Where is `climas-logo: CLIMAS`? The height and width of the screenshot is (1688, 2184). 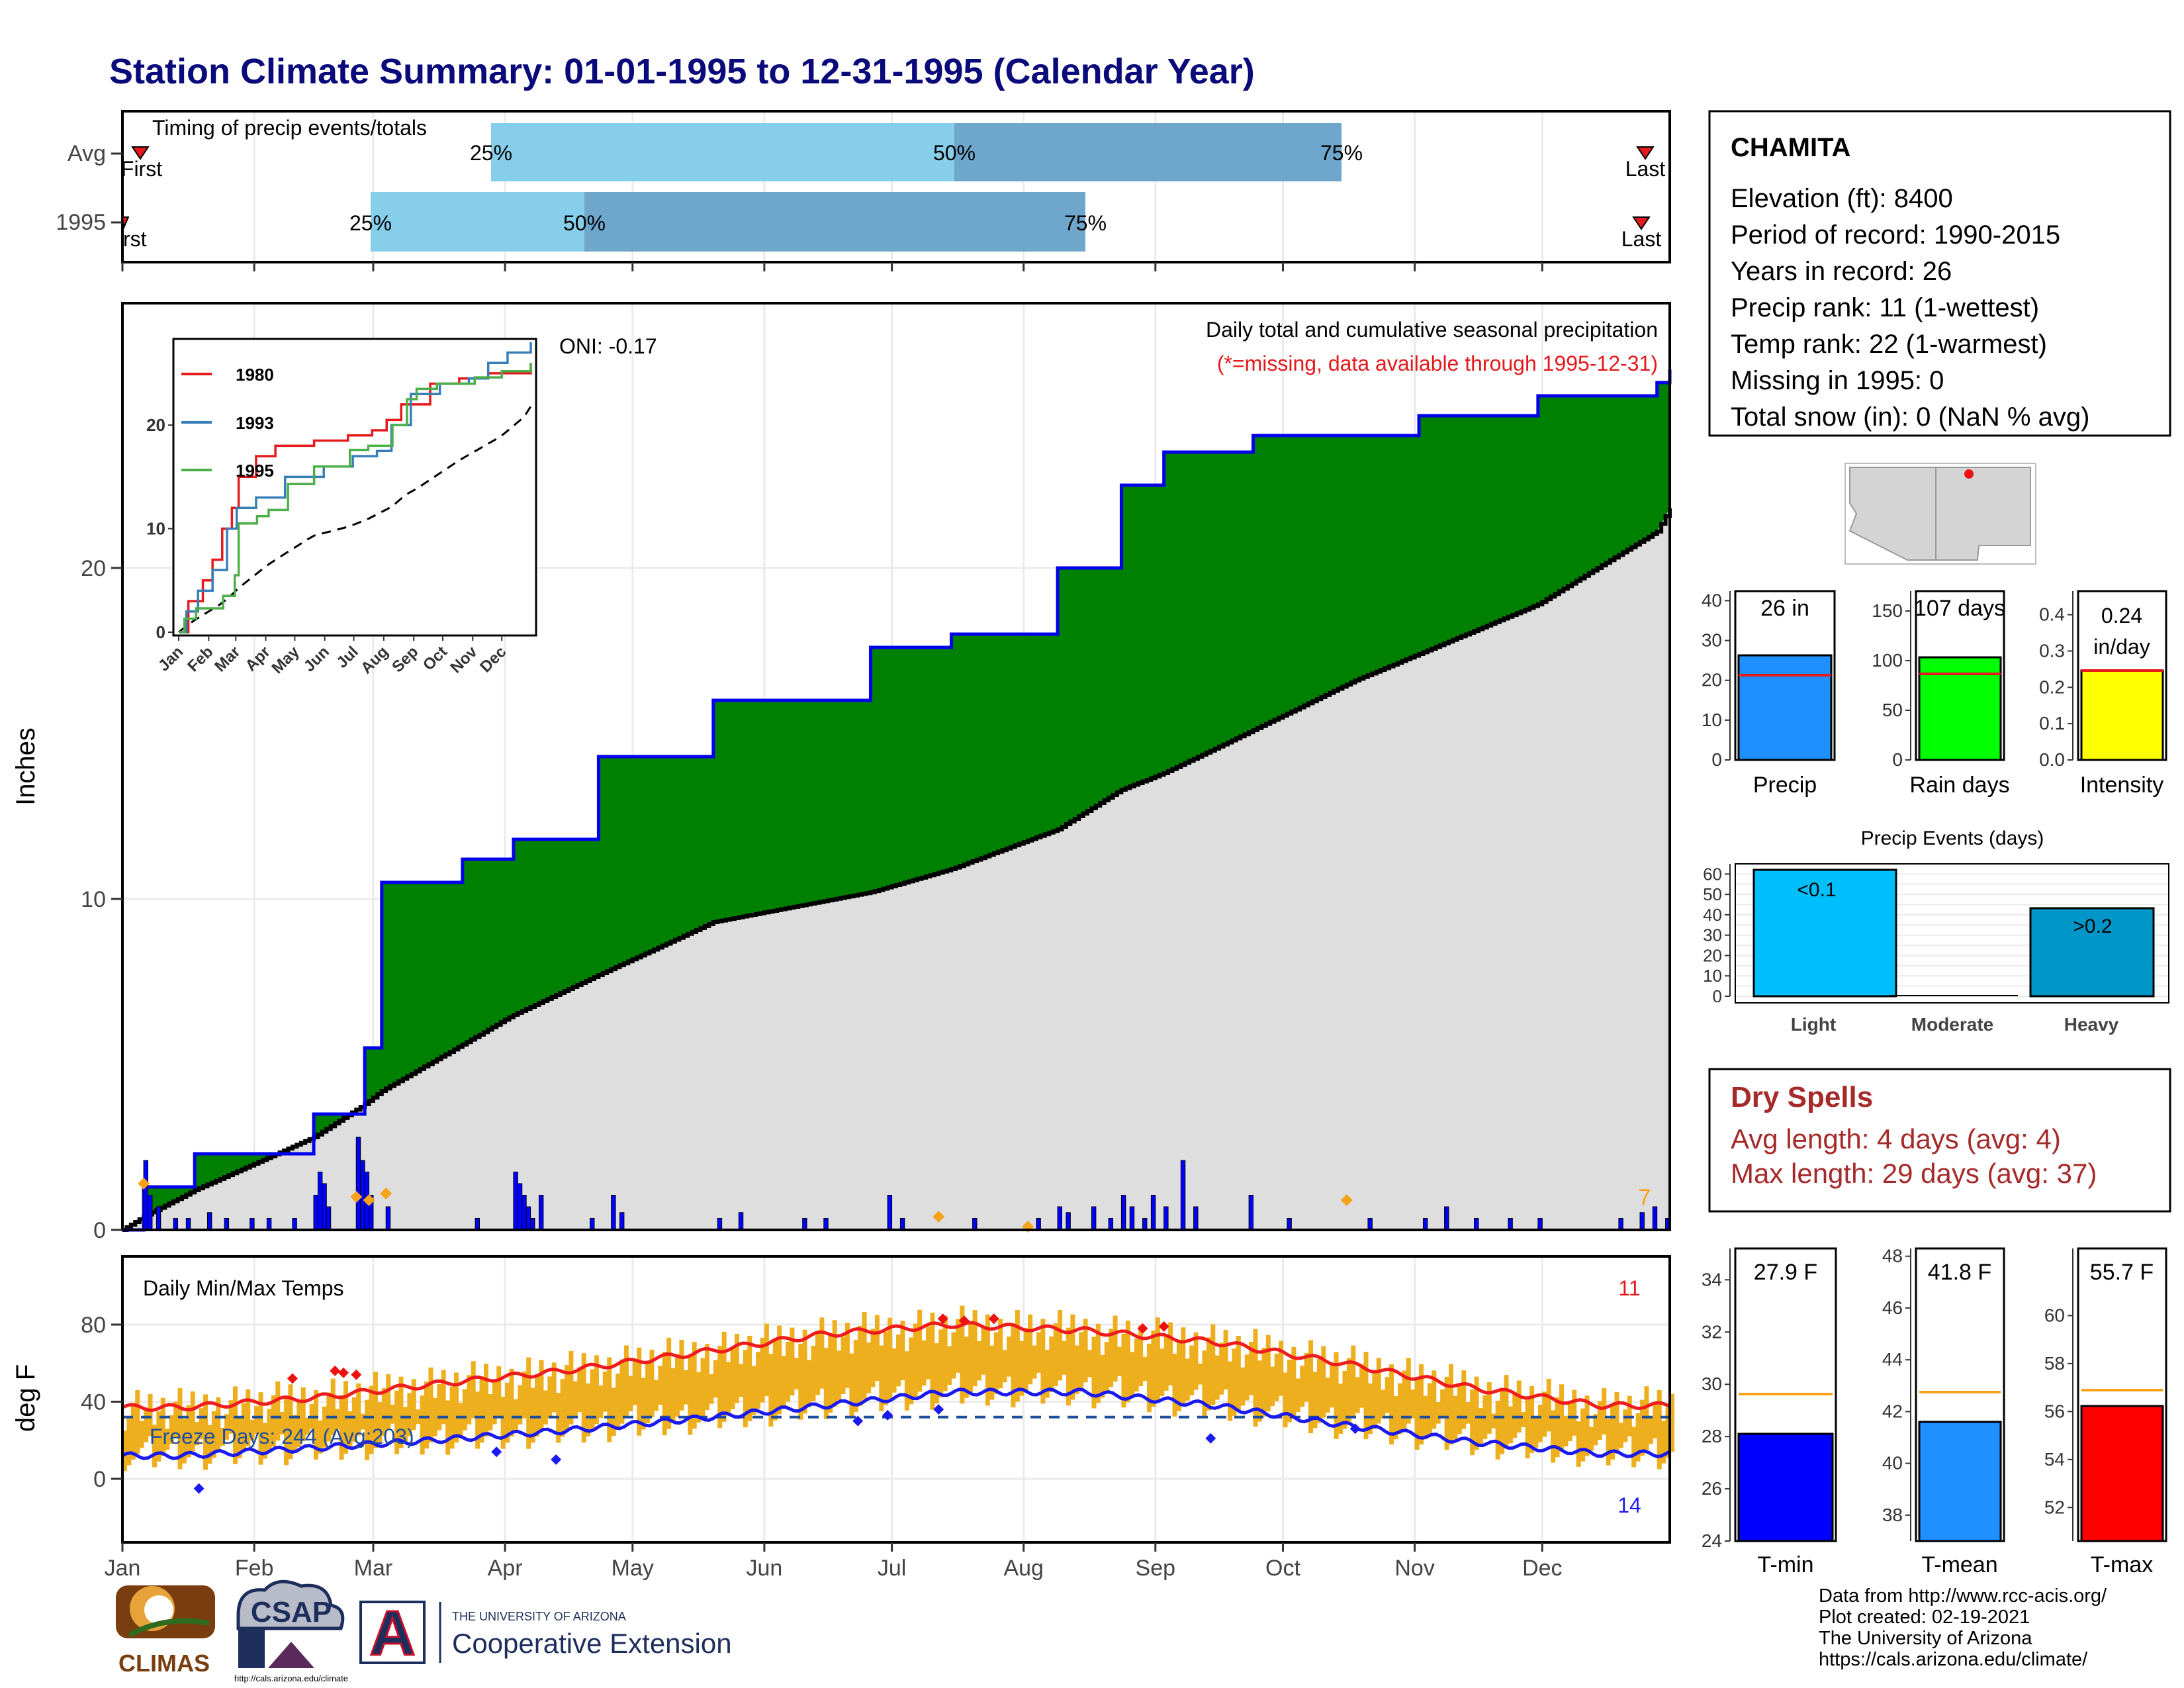 climas-logo: CLIMAS is located at coordinates (165, 1631).